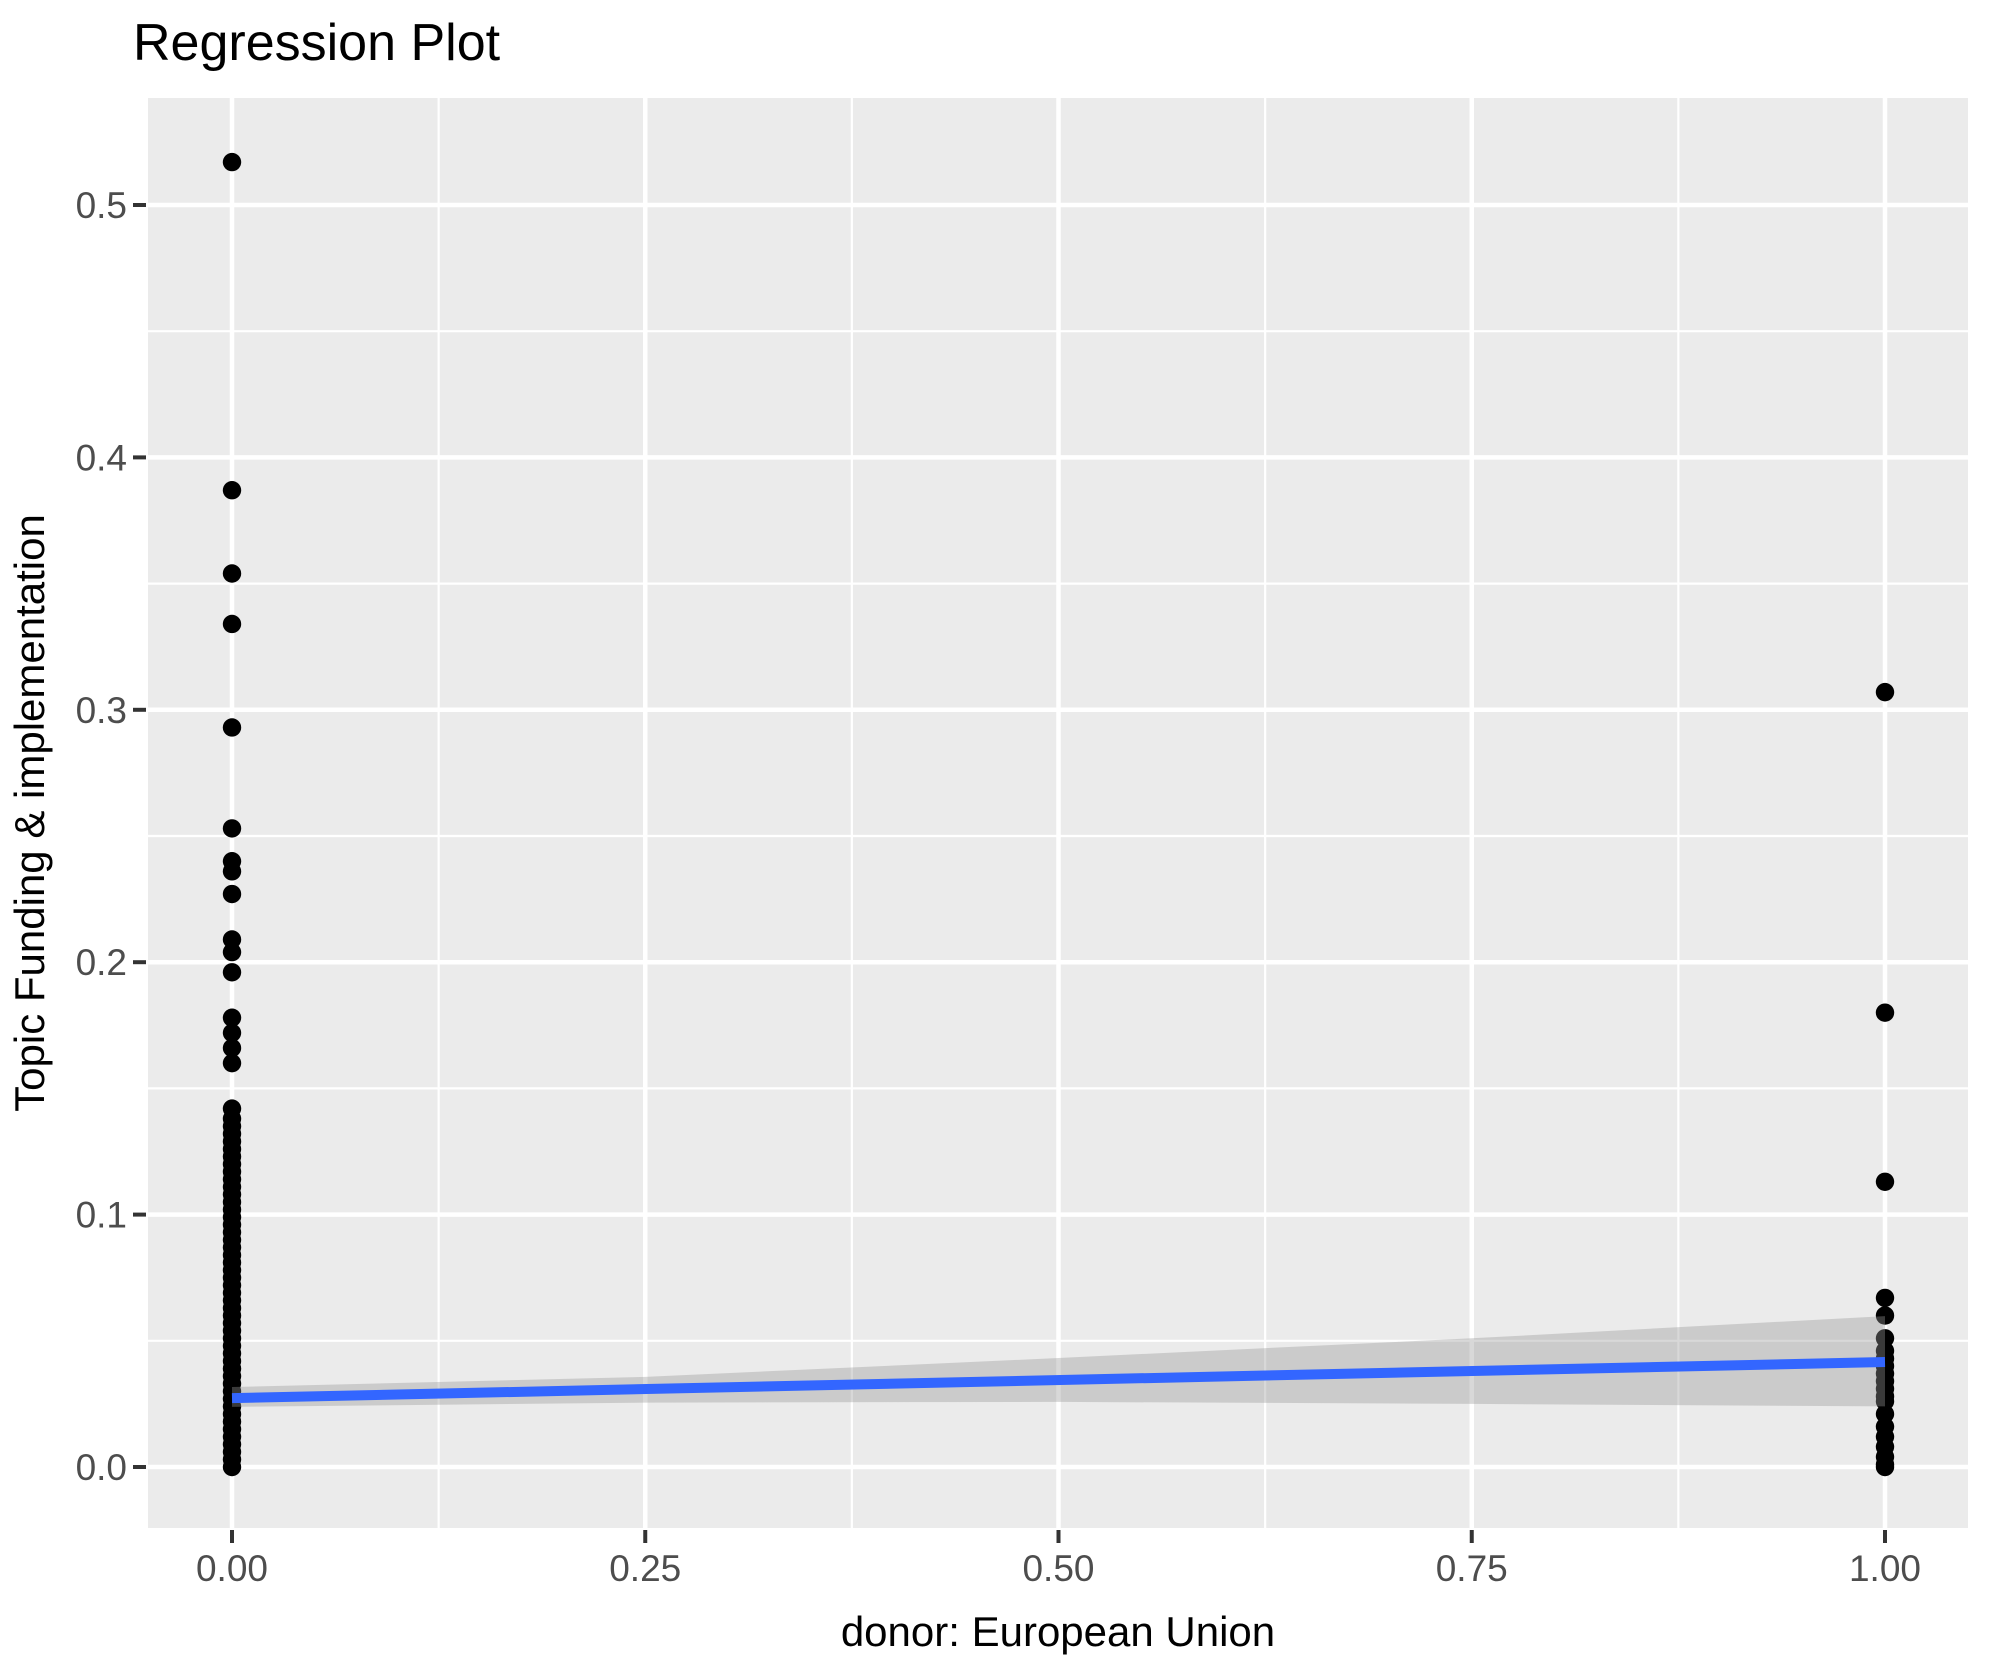  Describe the element at coordinates (101, 205) in the screenshot. I see `y-tick-label: 0.5` at that location.